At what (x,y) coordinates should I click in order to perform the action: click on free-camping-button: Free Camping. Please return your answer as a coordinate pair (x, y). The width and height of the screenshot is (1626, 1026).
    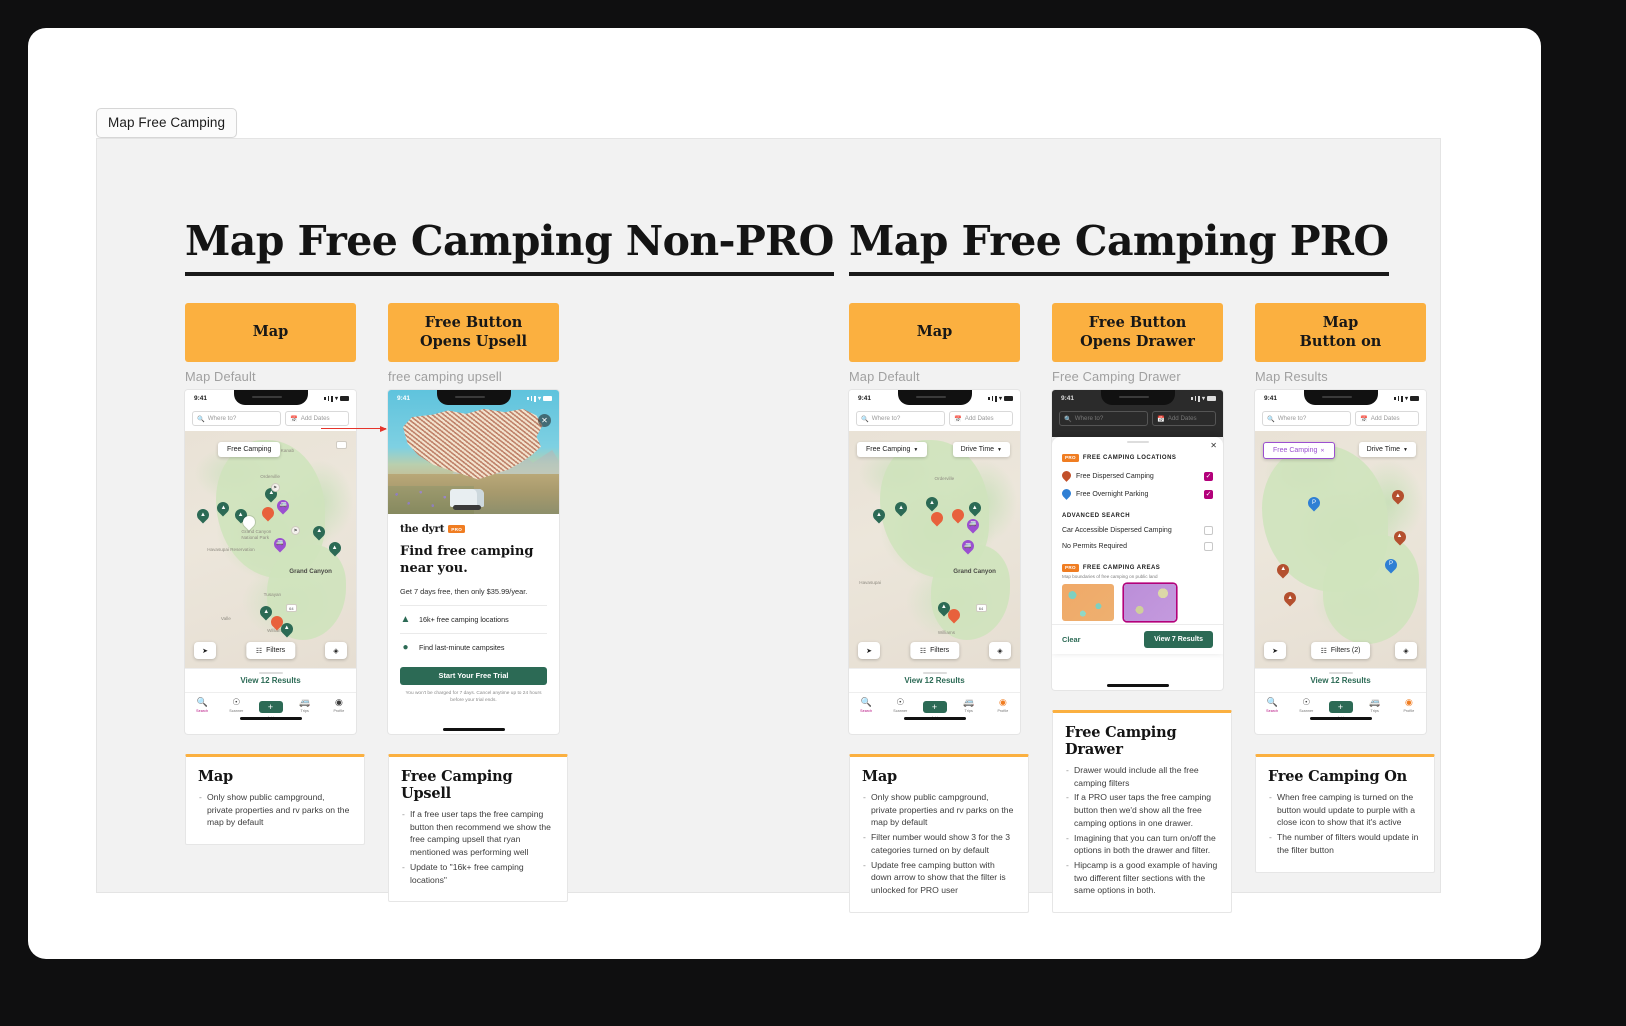
    Looking at the image, I should click on (249, 449).